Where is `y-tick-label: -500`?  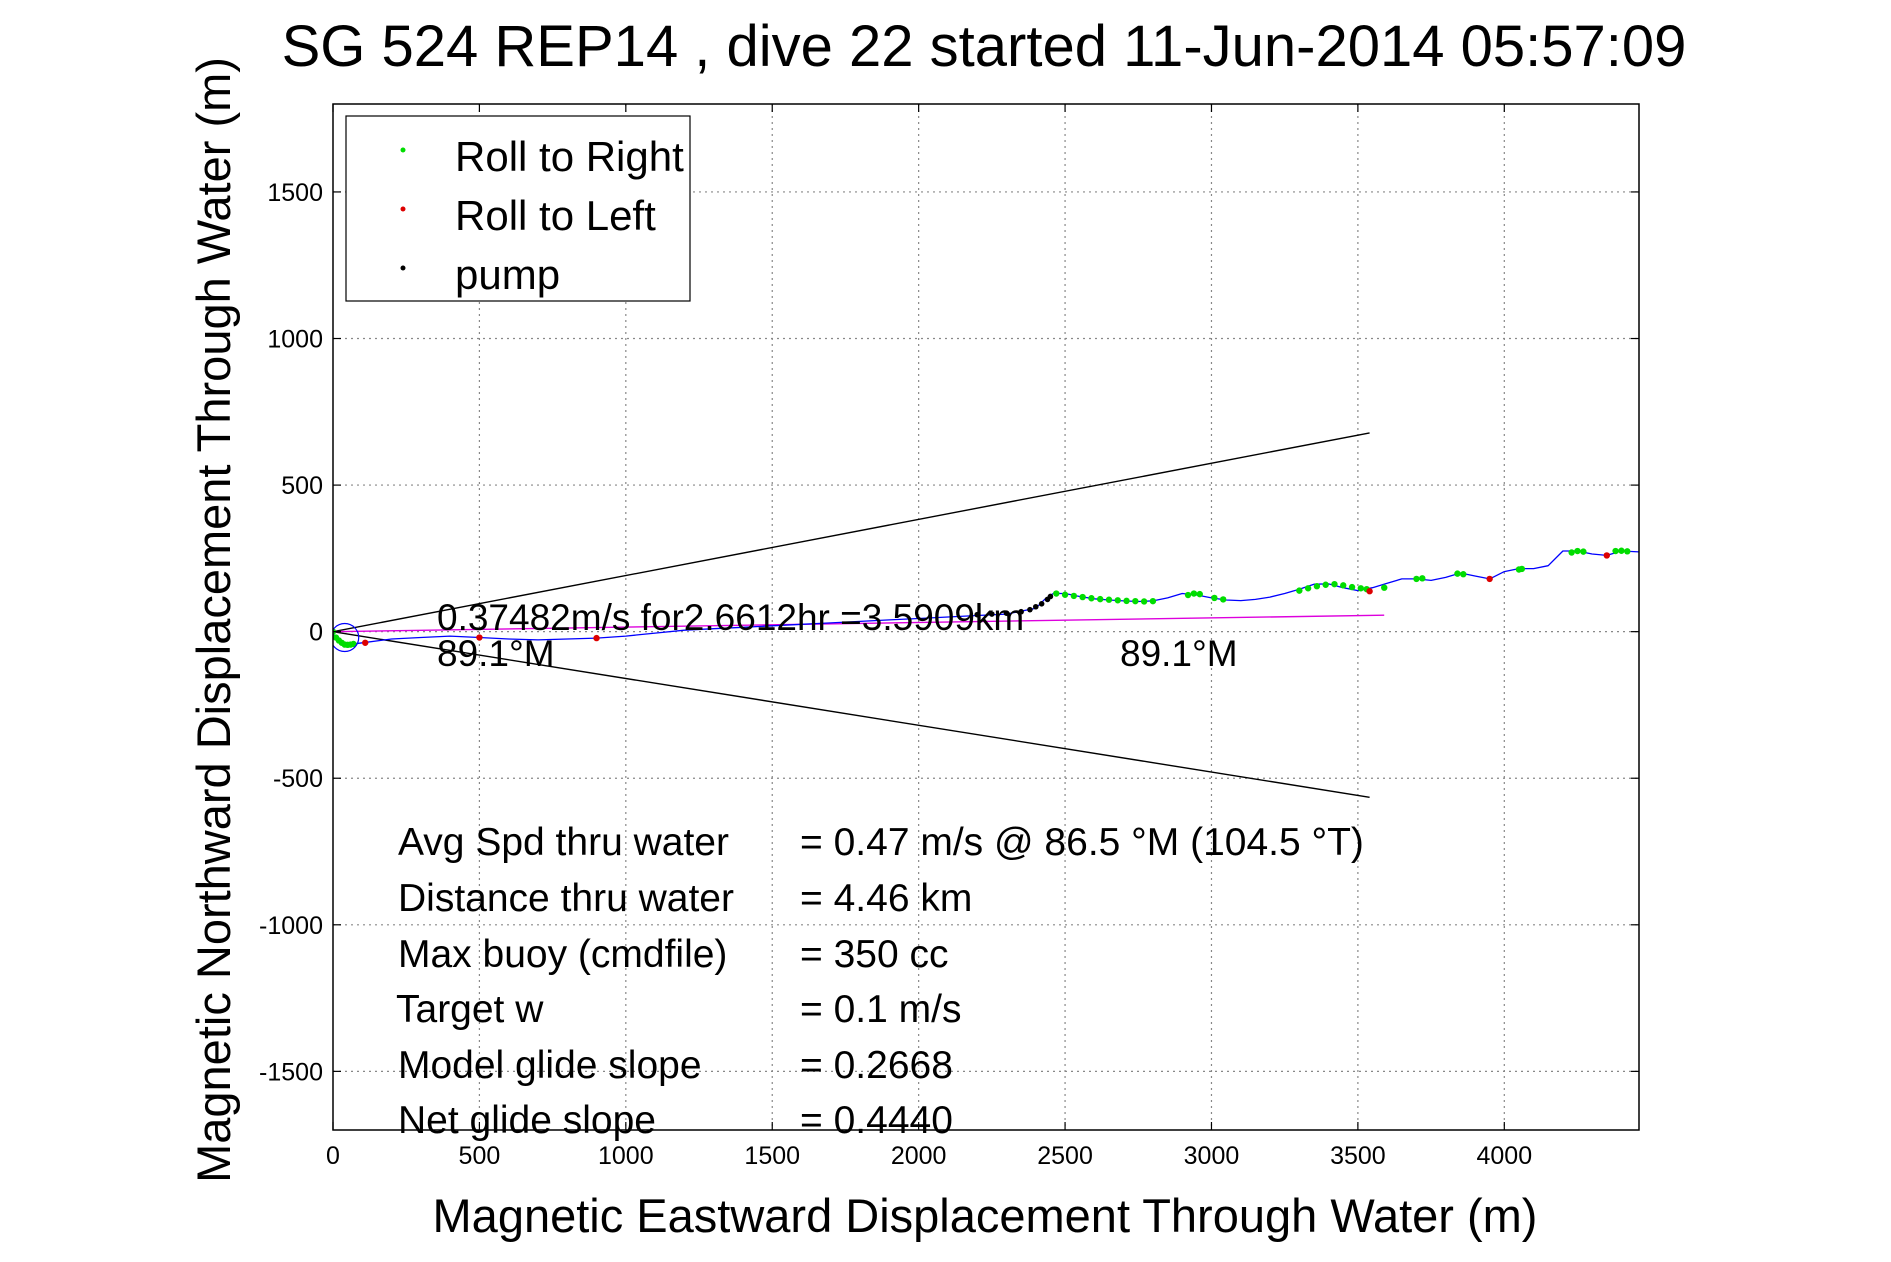
y-tick-label: -500 is located at coordinates (298, 779).